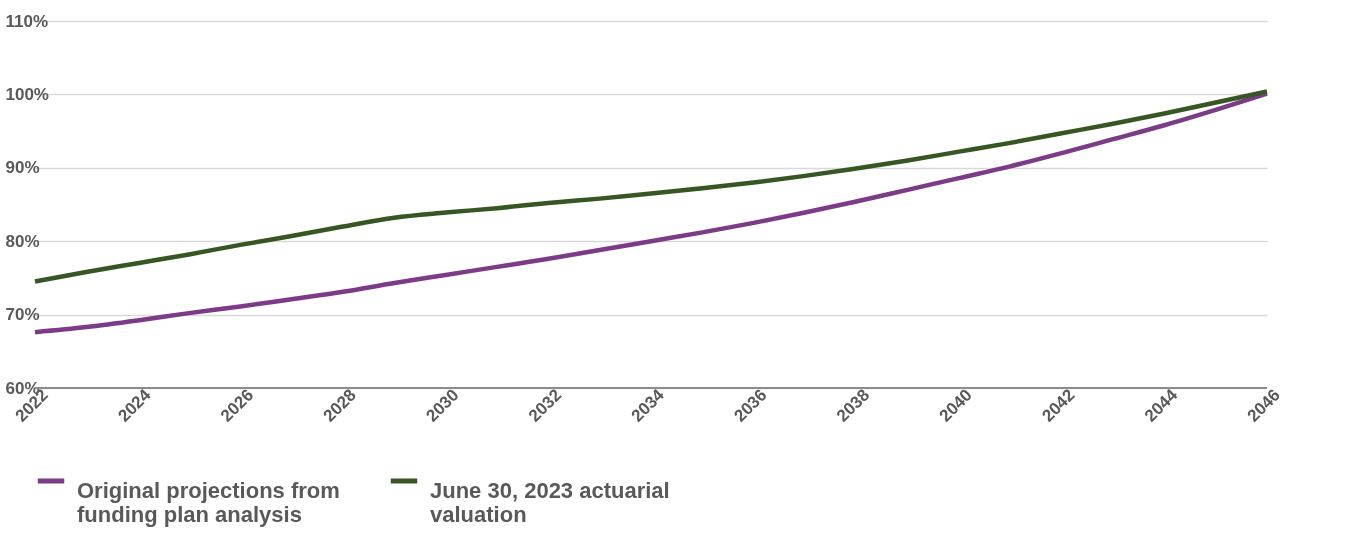  What do you see at coordinates (27, 94) in the screenshot?
I see `y-tick-label: 100%` at bounding box center [27, 94].